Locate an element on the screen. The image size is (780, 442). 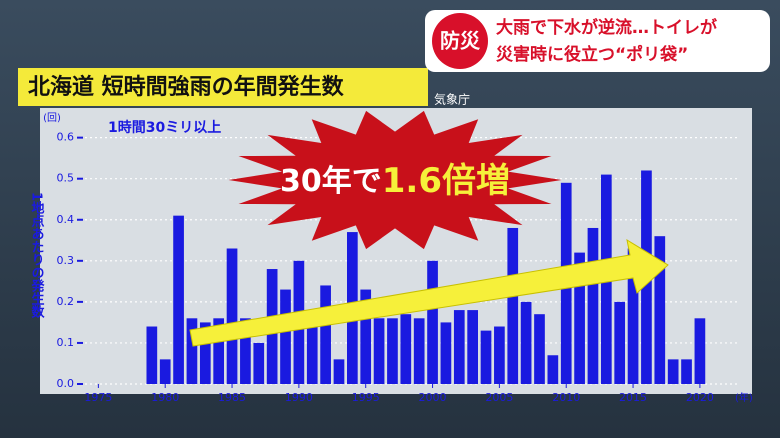
chart-title: 北海道 短時間強雨の年間発生数 is located at coordinates (186, 87).